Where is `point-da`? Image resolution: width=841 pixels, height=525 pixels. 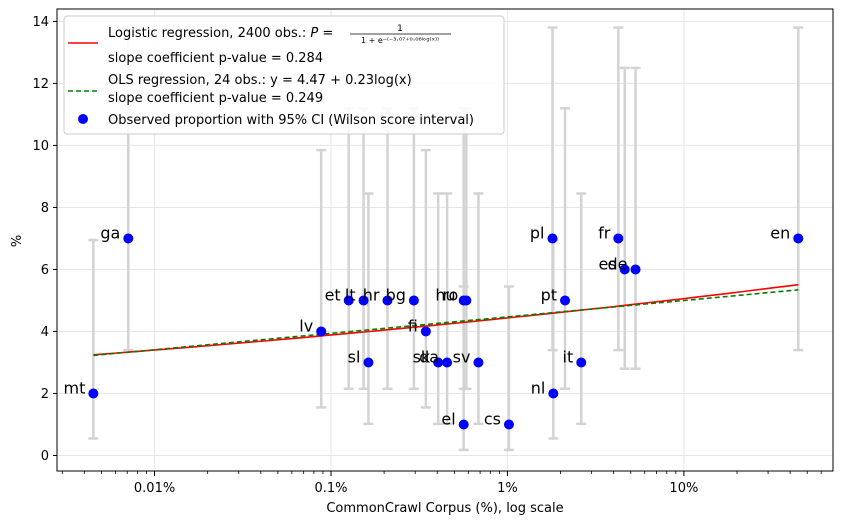
point-da is located at coordinates (447, 362).